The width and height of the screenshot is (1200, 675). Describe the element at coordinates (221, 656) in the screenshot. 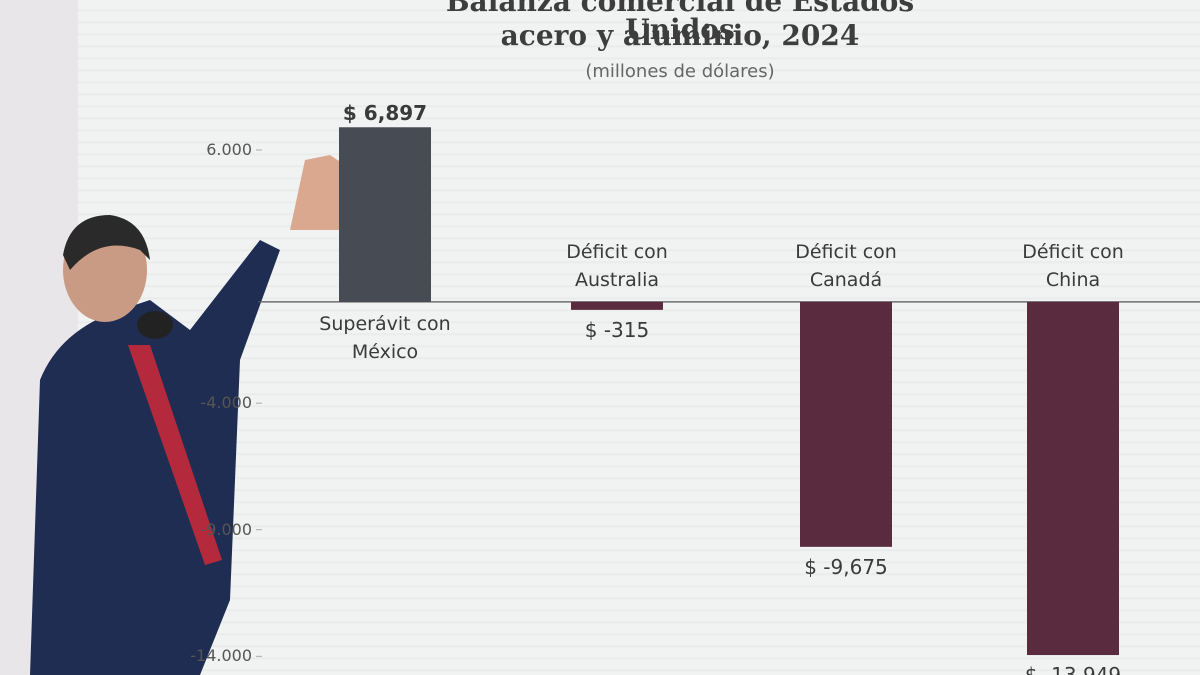

I see `y-tick-label: -14.000` at that location.